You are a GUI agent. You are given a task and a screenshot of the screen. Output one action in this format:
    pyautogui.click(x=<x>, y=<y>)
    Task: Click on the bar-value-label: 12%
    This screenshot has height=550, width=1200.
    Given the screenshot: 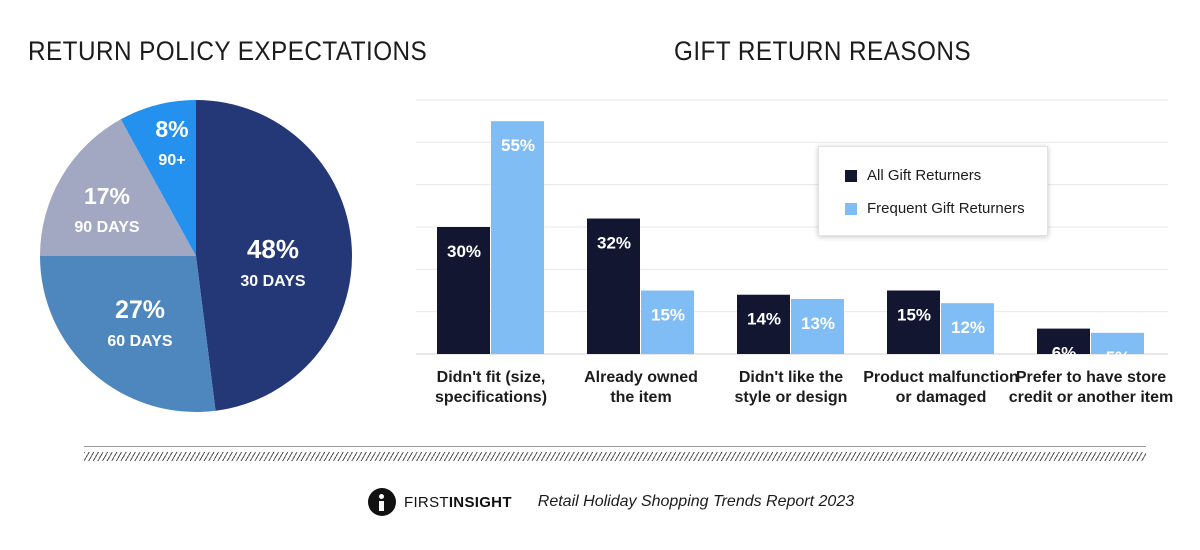 What is the action you would take?
    pyautogui.click(x=968, y=327)
    